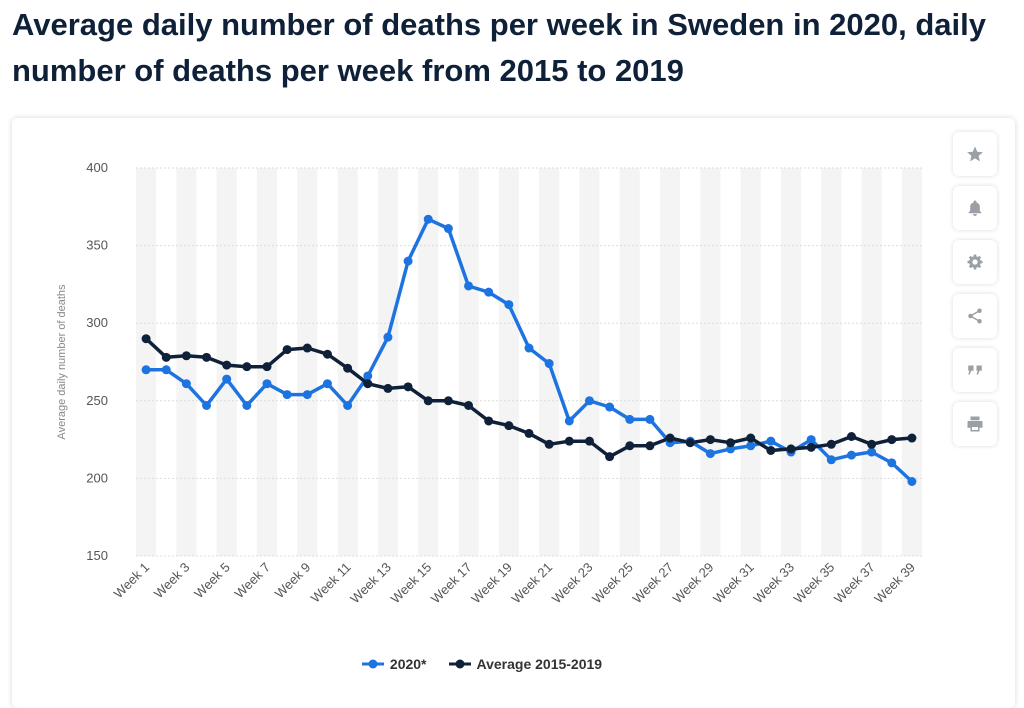  I want to click on x-tick-label: Week 13, so click(370, 583).